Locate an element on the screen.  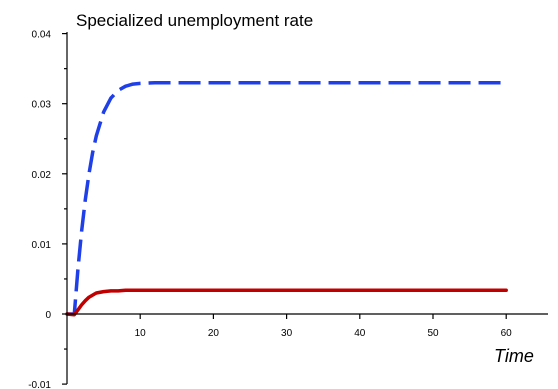
x-axis-label: Time is located at coordinates (514, 356).